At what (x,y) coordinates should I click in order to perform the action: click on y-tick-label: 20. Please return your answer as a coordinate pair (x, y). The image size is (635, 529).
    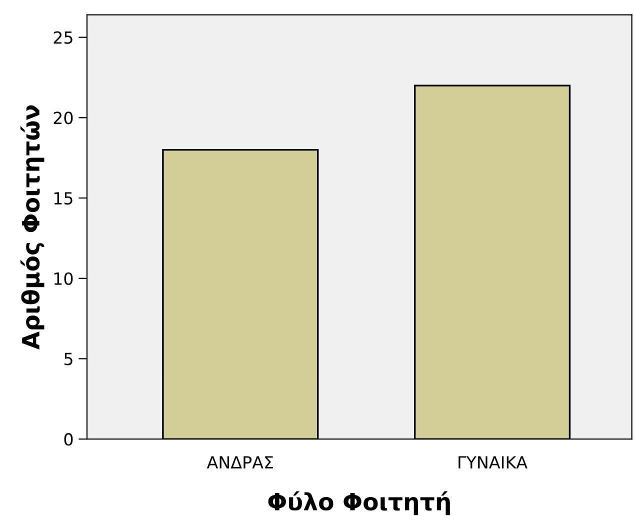
    Looking at the image, I should click on (63, 118).